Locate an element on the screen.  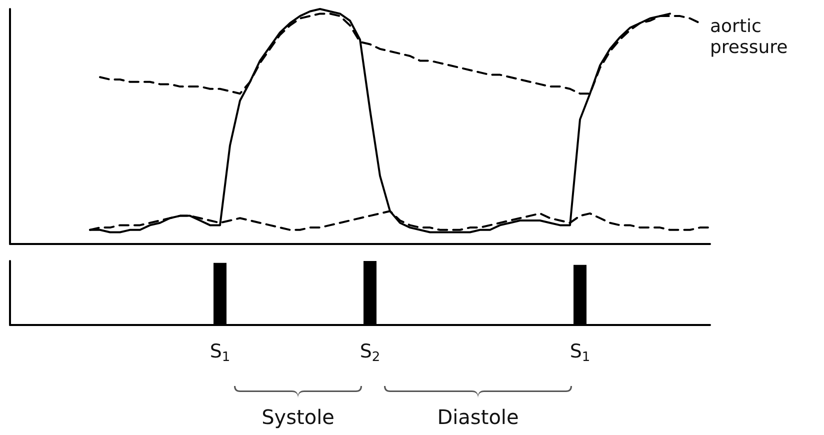
text: Systole is located at coordinates (298, 417).